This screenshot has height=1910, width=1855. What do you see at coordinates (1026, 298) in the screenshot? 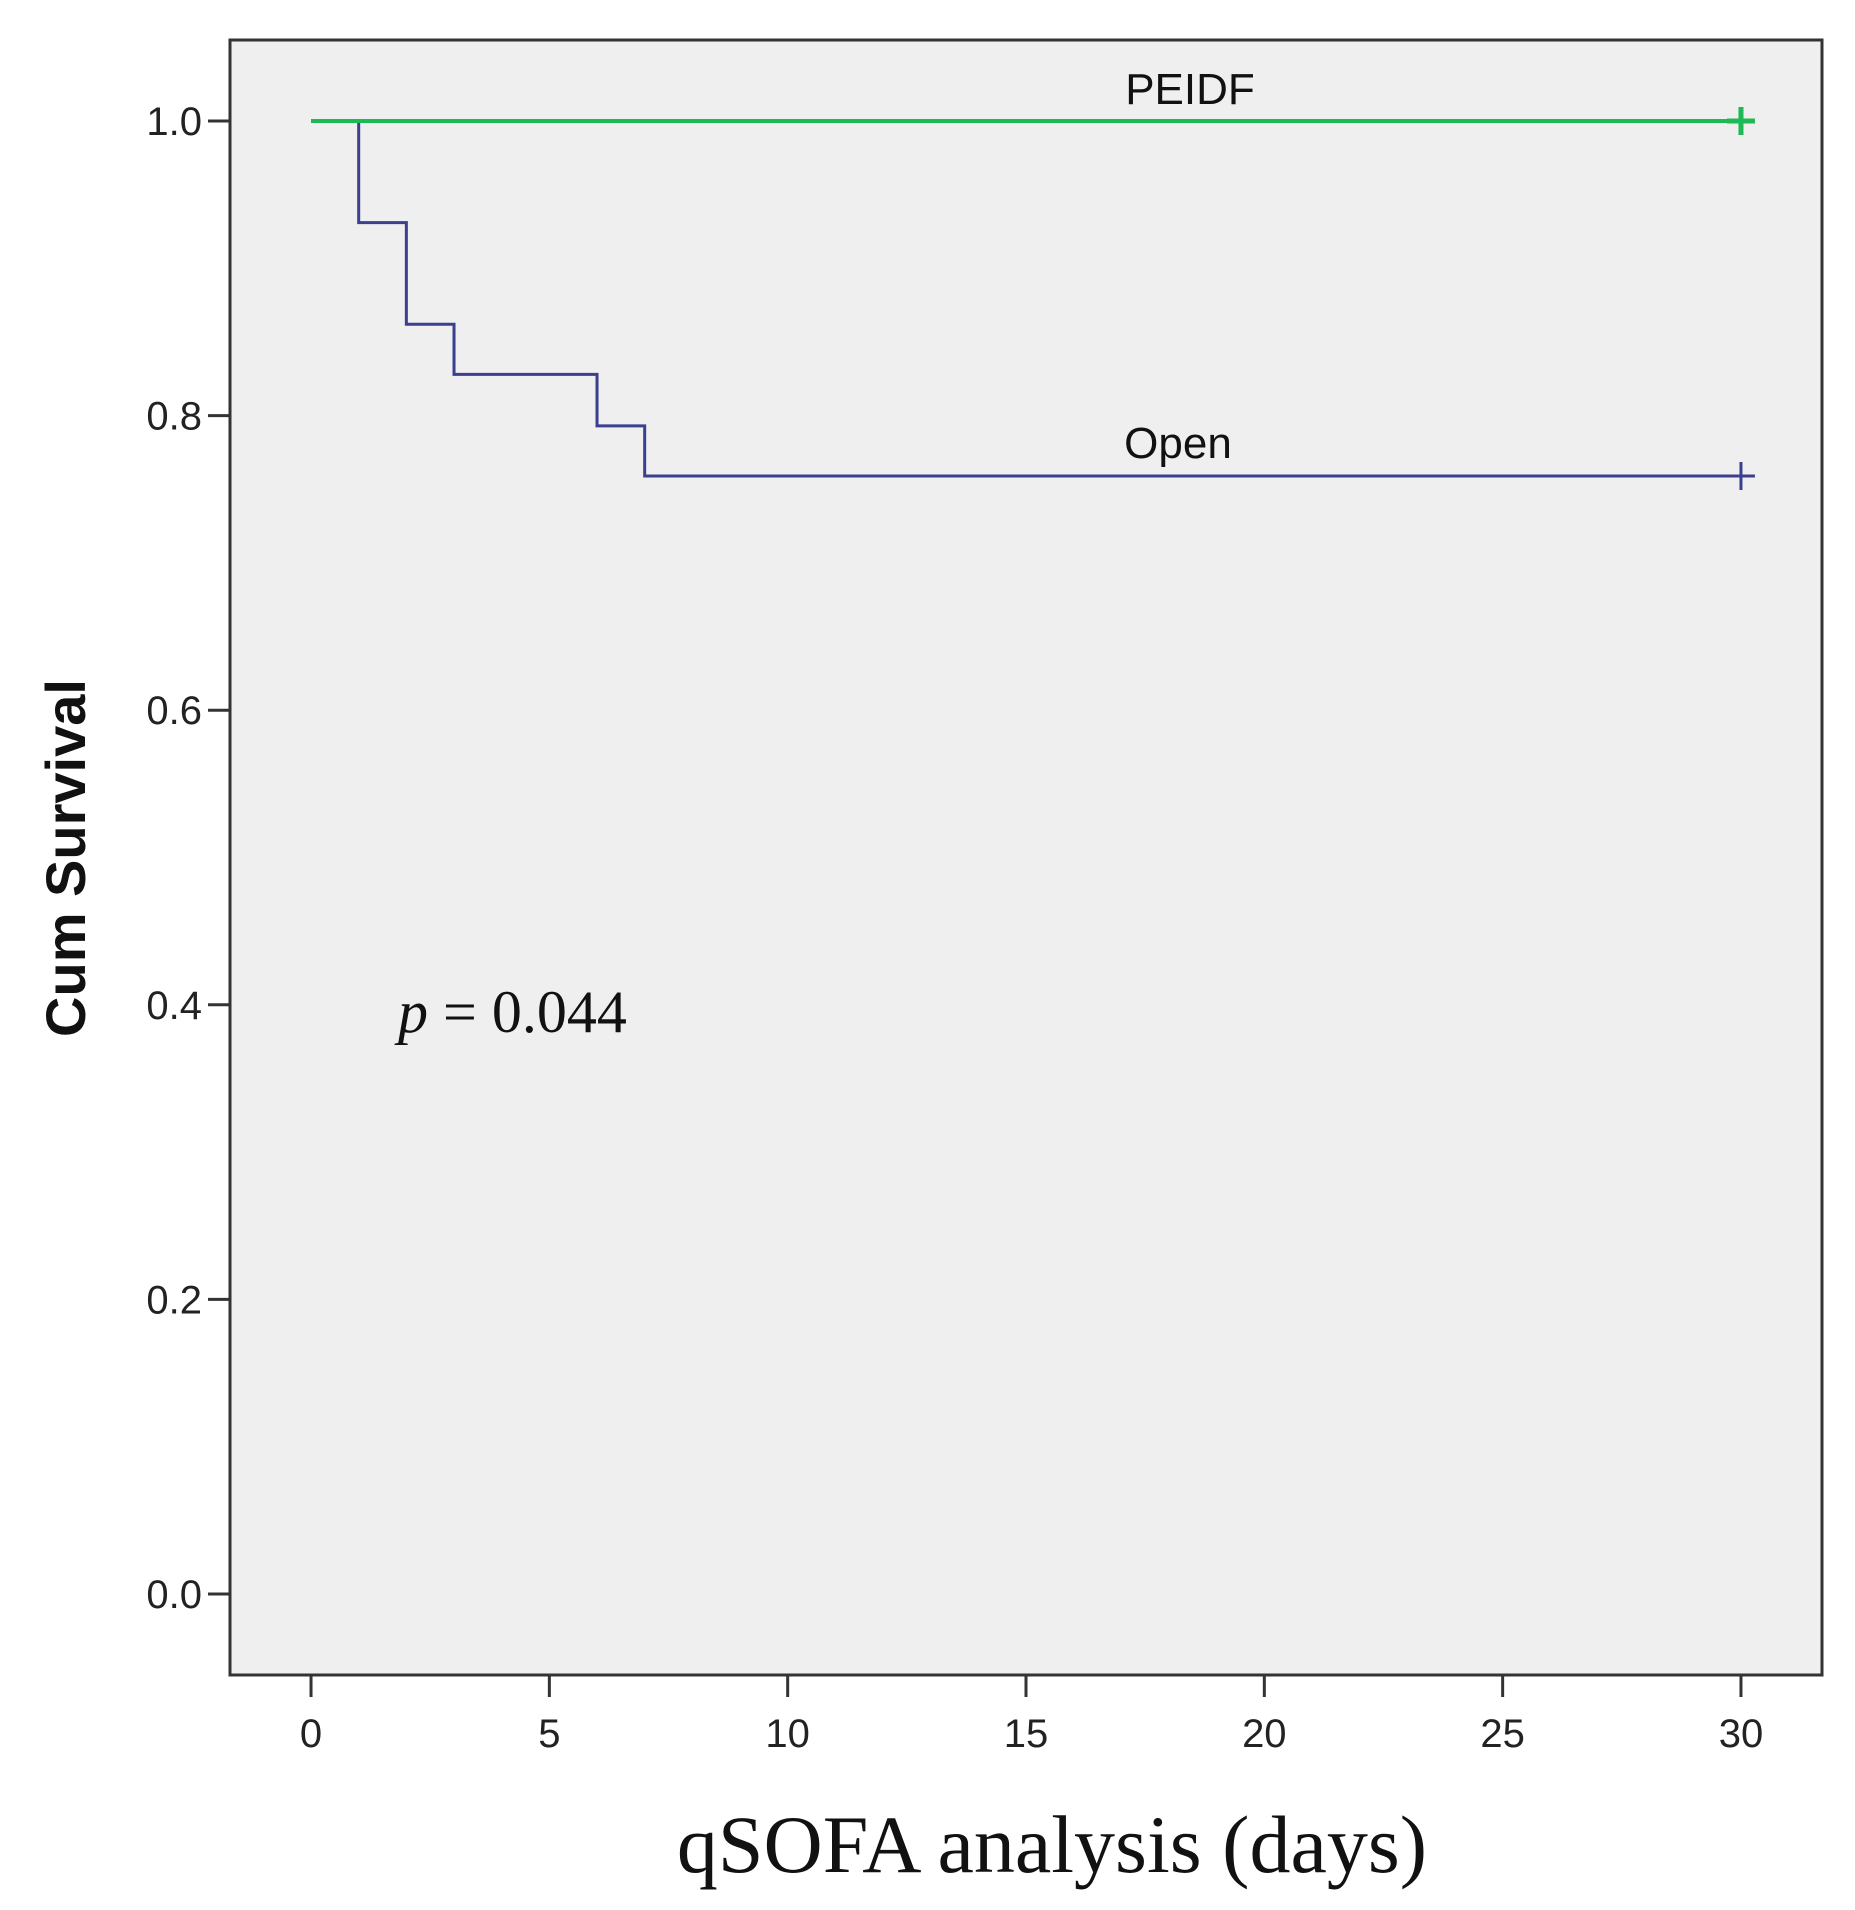
I see `series-line-open` at bounding box center [1026, 298].